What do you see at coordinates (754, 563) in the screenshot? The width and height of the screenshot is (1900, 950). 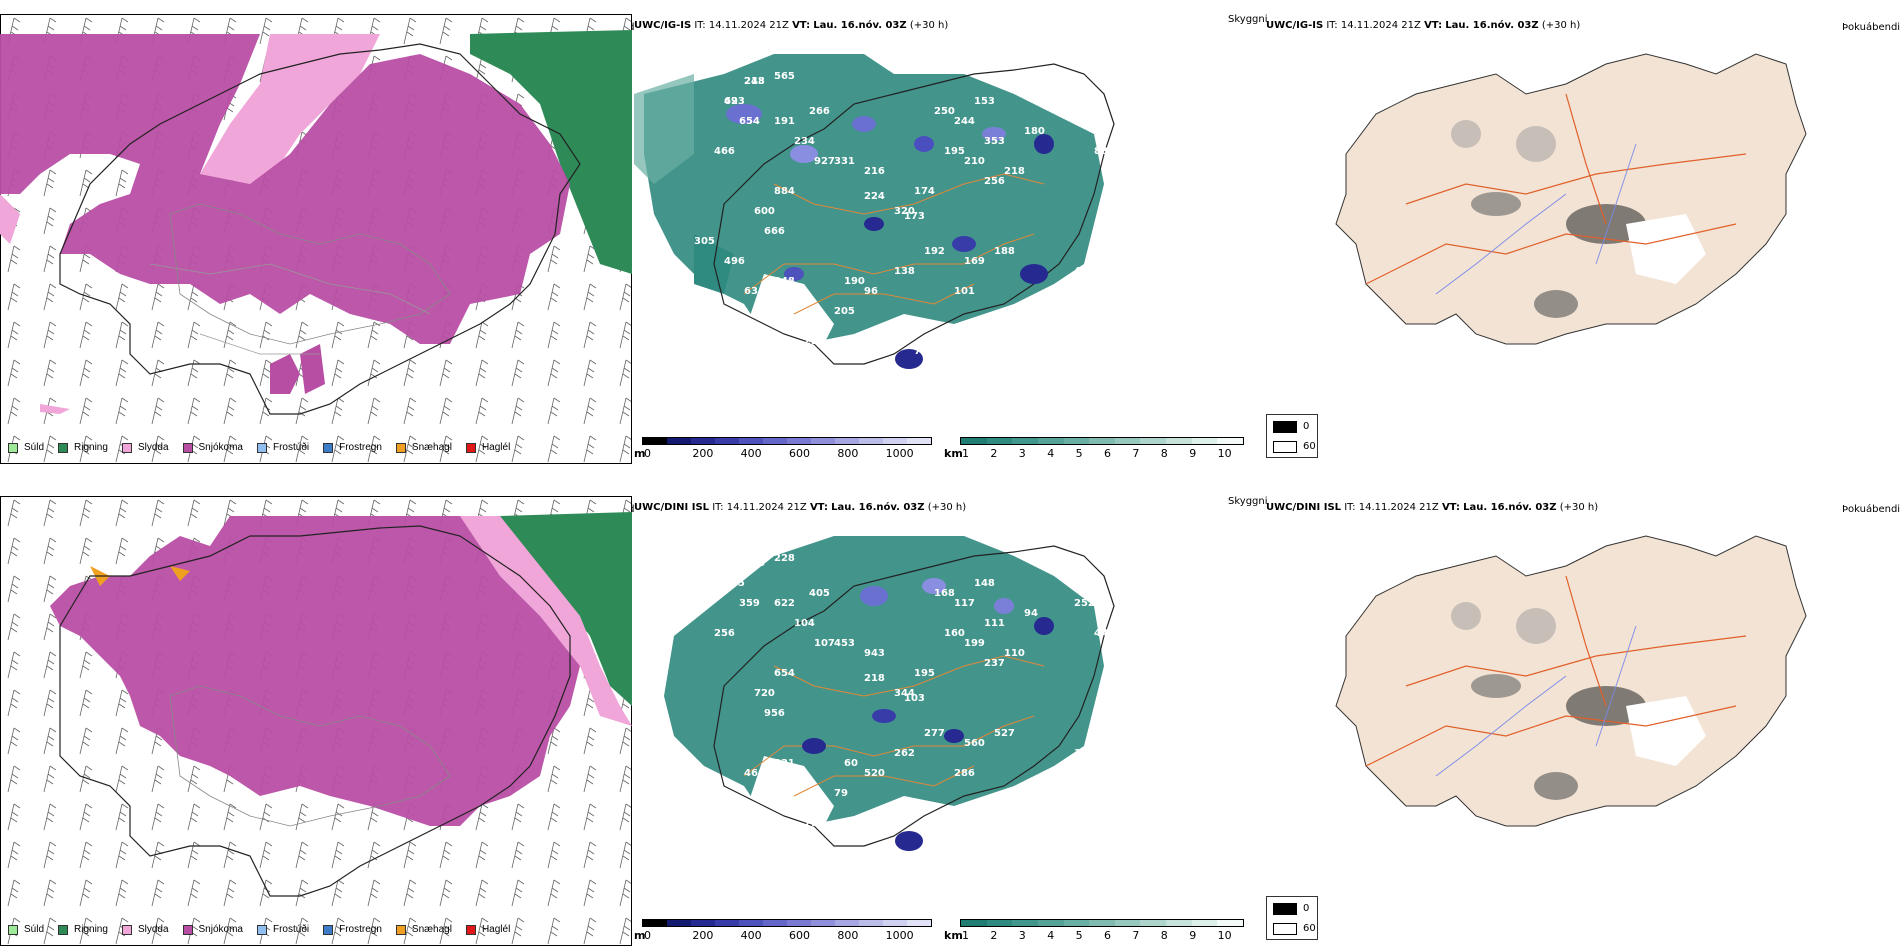 I see `visibility-value-label: 258` at bounding box center [754, 563].